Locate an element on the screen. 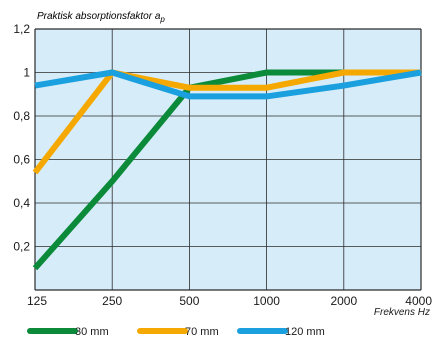 The image size is (432, 338). y-axis: 0,2 0,4 0,6 0,8 1 1,2 is located at coordinates (21, 138).